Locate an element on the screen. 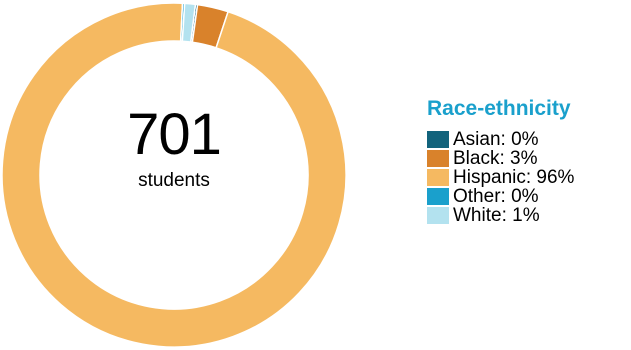 The image size is (631, 350). donut-slice-white is located at coordinates (189, 22).